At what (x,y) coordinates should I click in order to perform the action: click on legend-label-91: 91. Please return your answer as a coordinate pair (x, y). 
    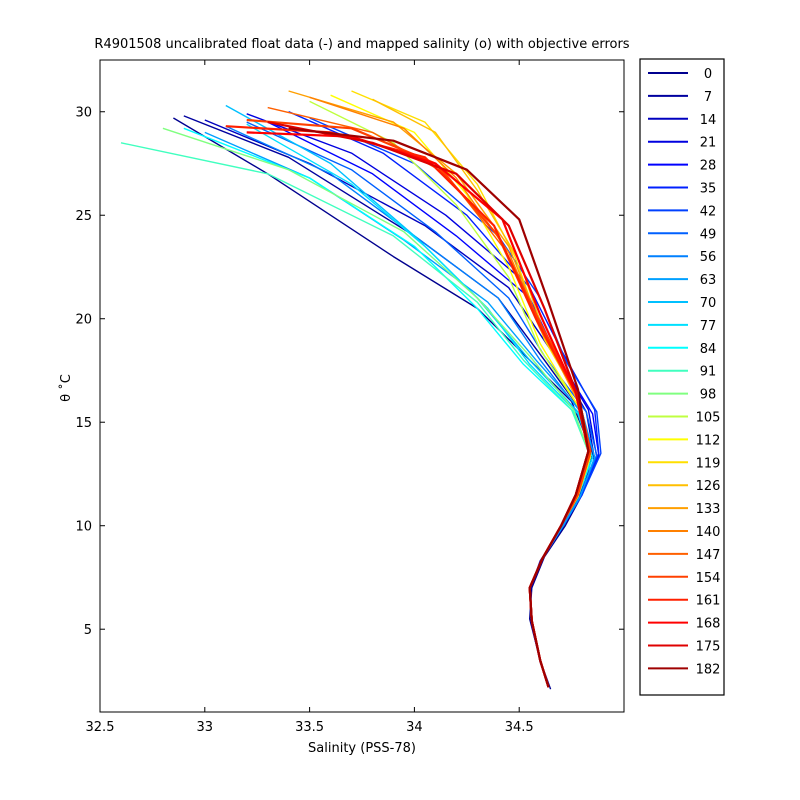
    Looking at the image, I should click on (708, 372).